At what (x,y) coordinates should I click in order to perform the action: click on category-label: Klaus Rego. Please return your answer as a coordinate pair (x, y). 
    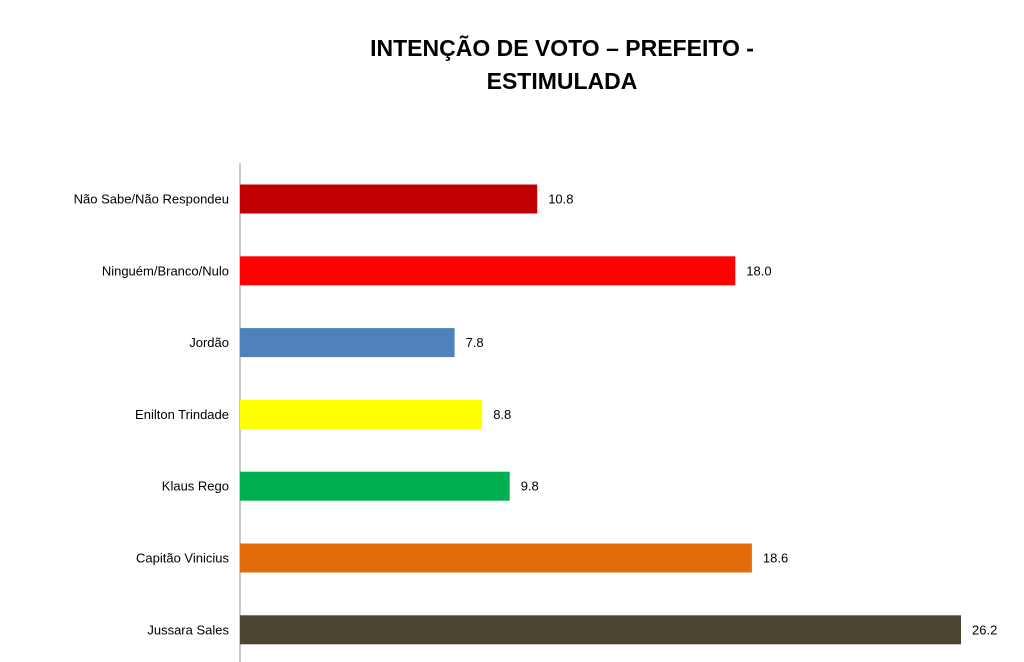
    Looking at the image, I should click on (195, 486).